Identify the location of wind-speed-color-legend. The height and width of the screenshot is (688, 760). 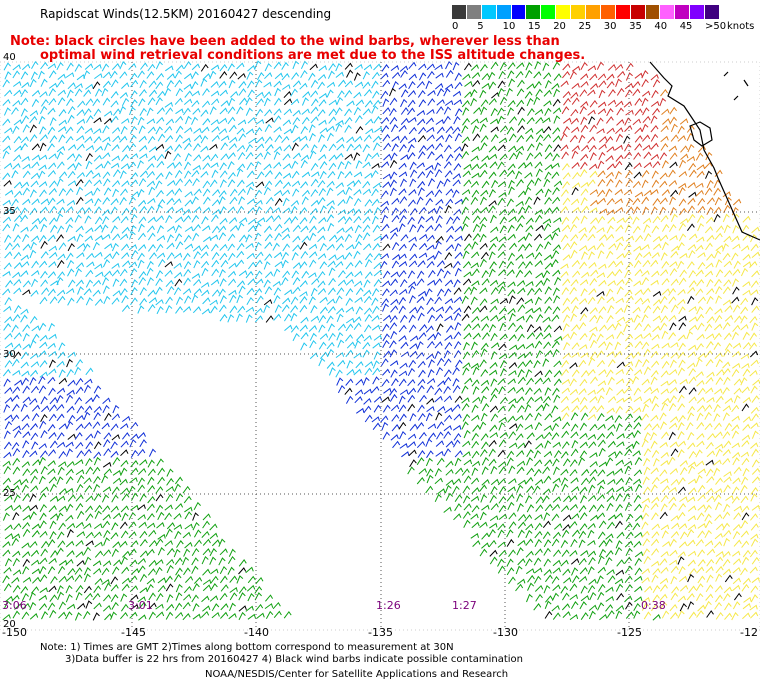
(586, 12).